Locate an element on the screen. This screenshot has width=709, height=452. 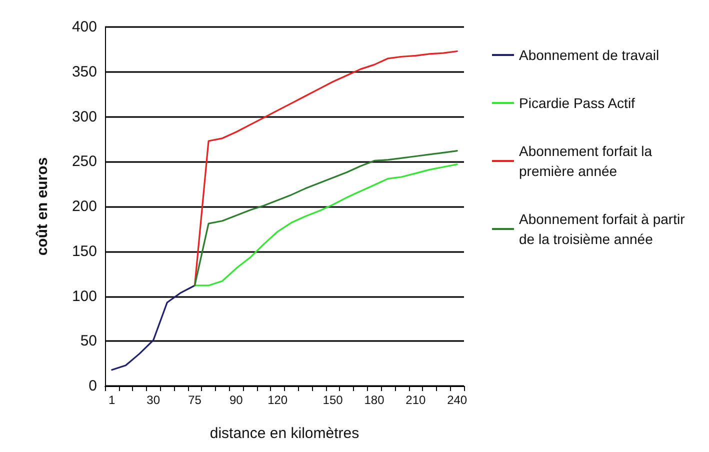
x-tick-label: 120 is located at coordinates (278, 400).